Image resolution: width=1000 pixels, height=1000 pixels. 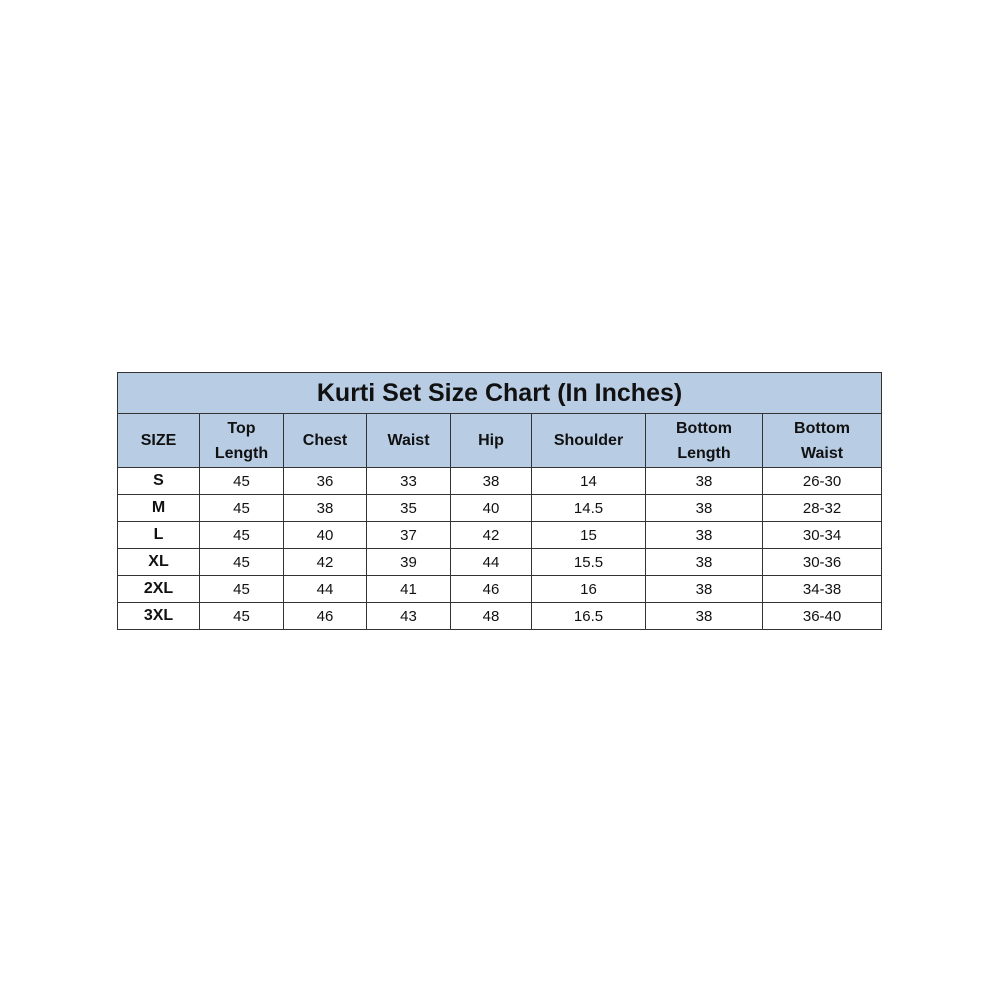 I want to click on value-cell: 35, so click(x=408, y=508).